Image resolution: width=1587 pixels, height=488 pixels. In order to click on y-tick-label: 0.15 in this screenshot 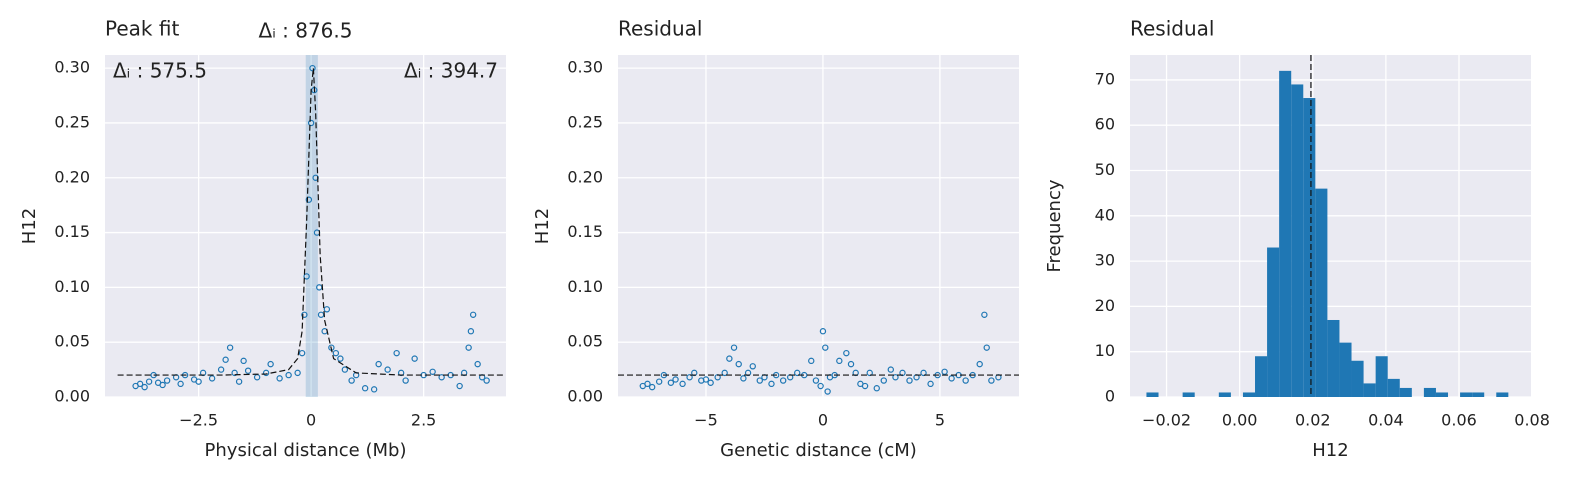, I will do `click(585, 231)`.